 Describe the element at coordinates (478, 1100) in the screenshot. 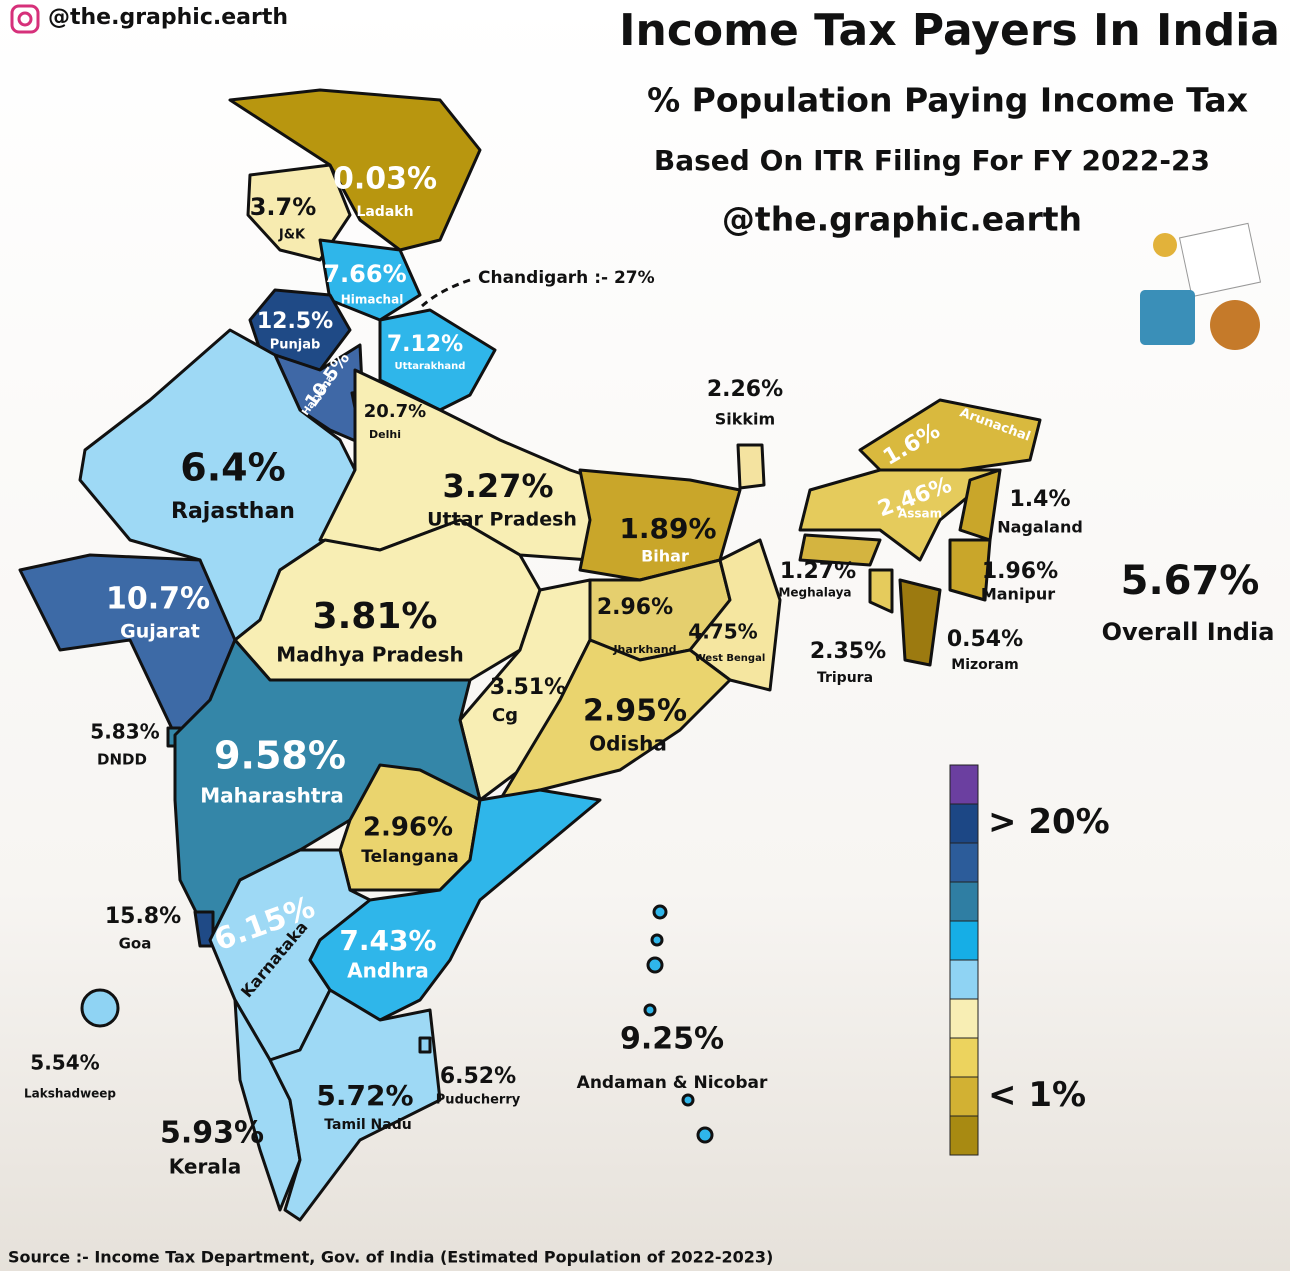

I see `region-name: Puducherry` at that location.